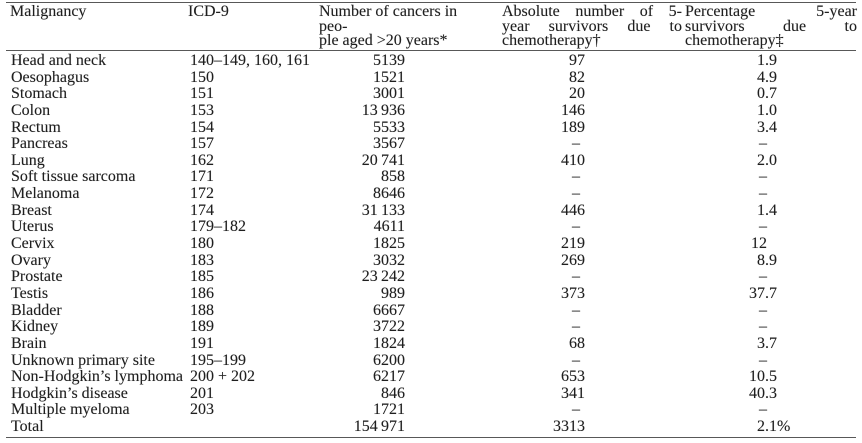  Describe the element at coordinates (223, 377) in the screenshot. I see `cell-icd9: 200 + 202` at that location.